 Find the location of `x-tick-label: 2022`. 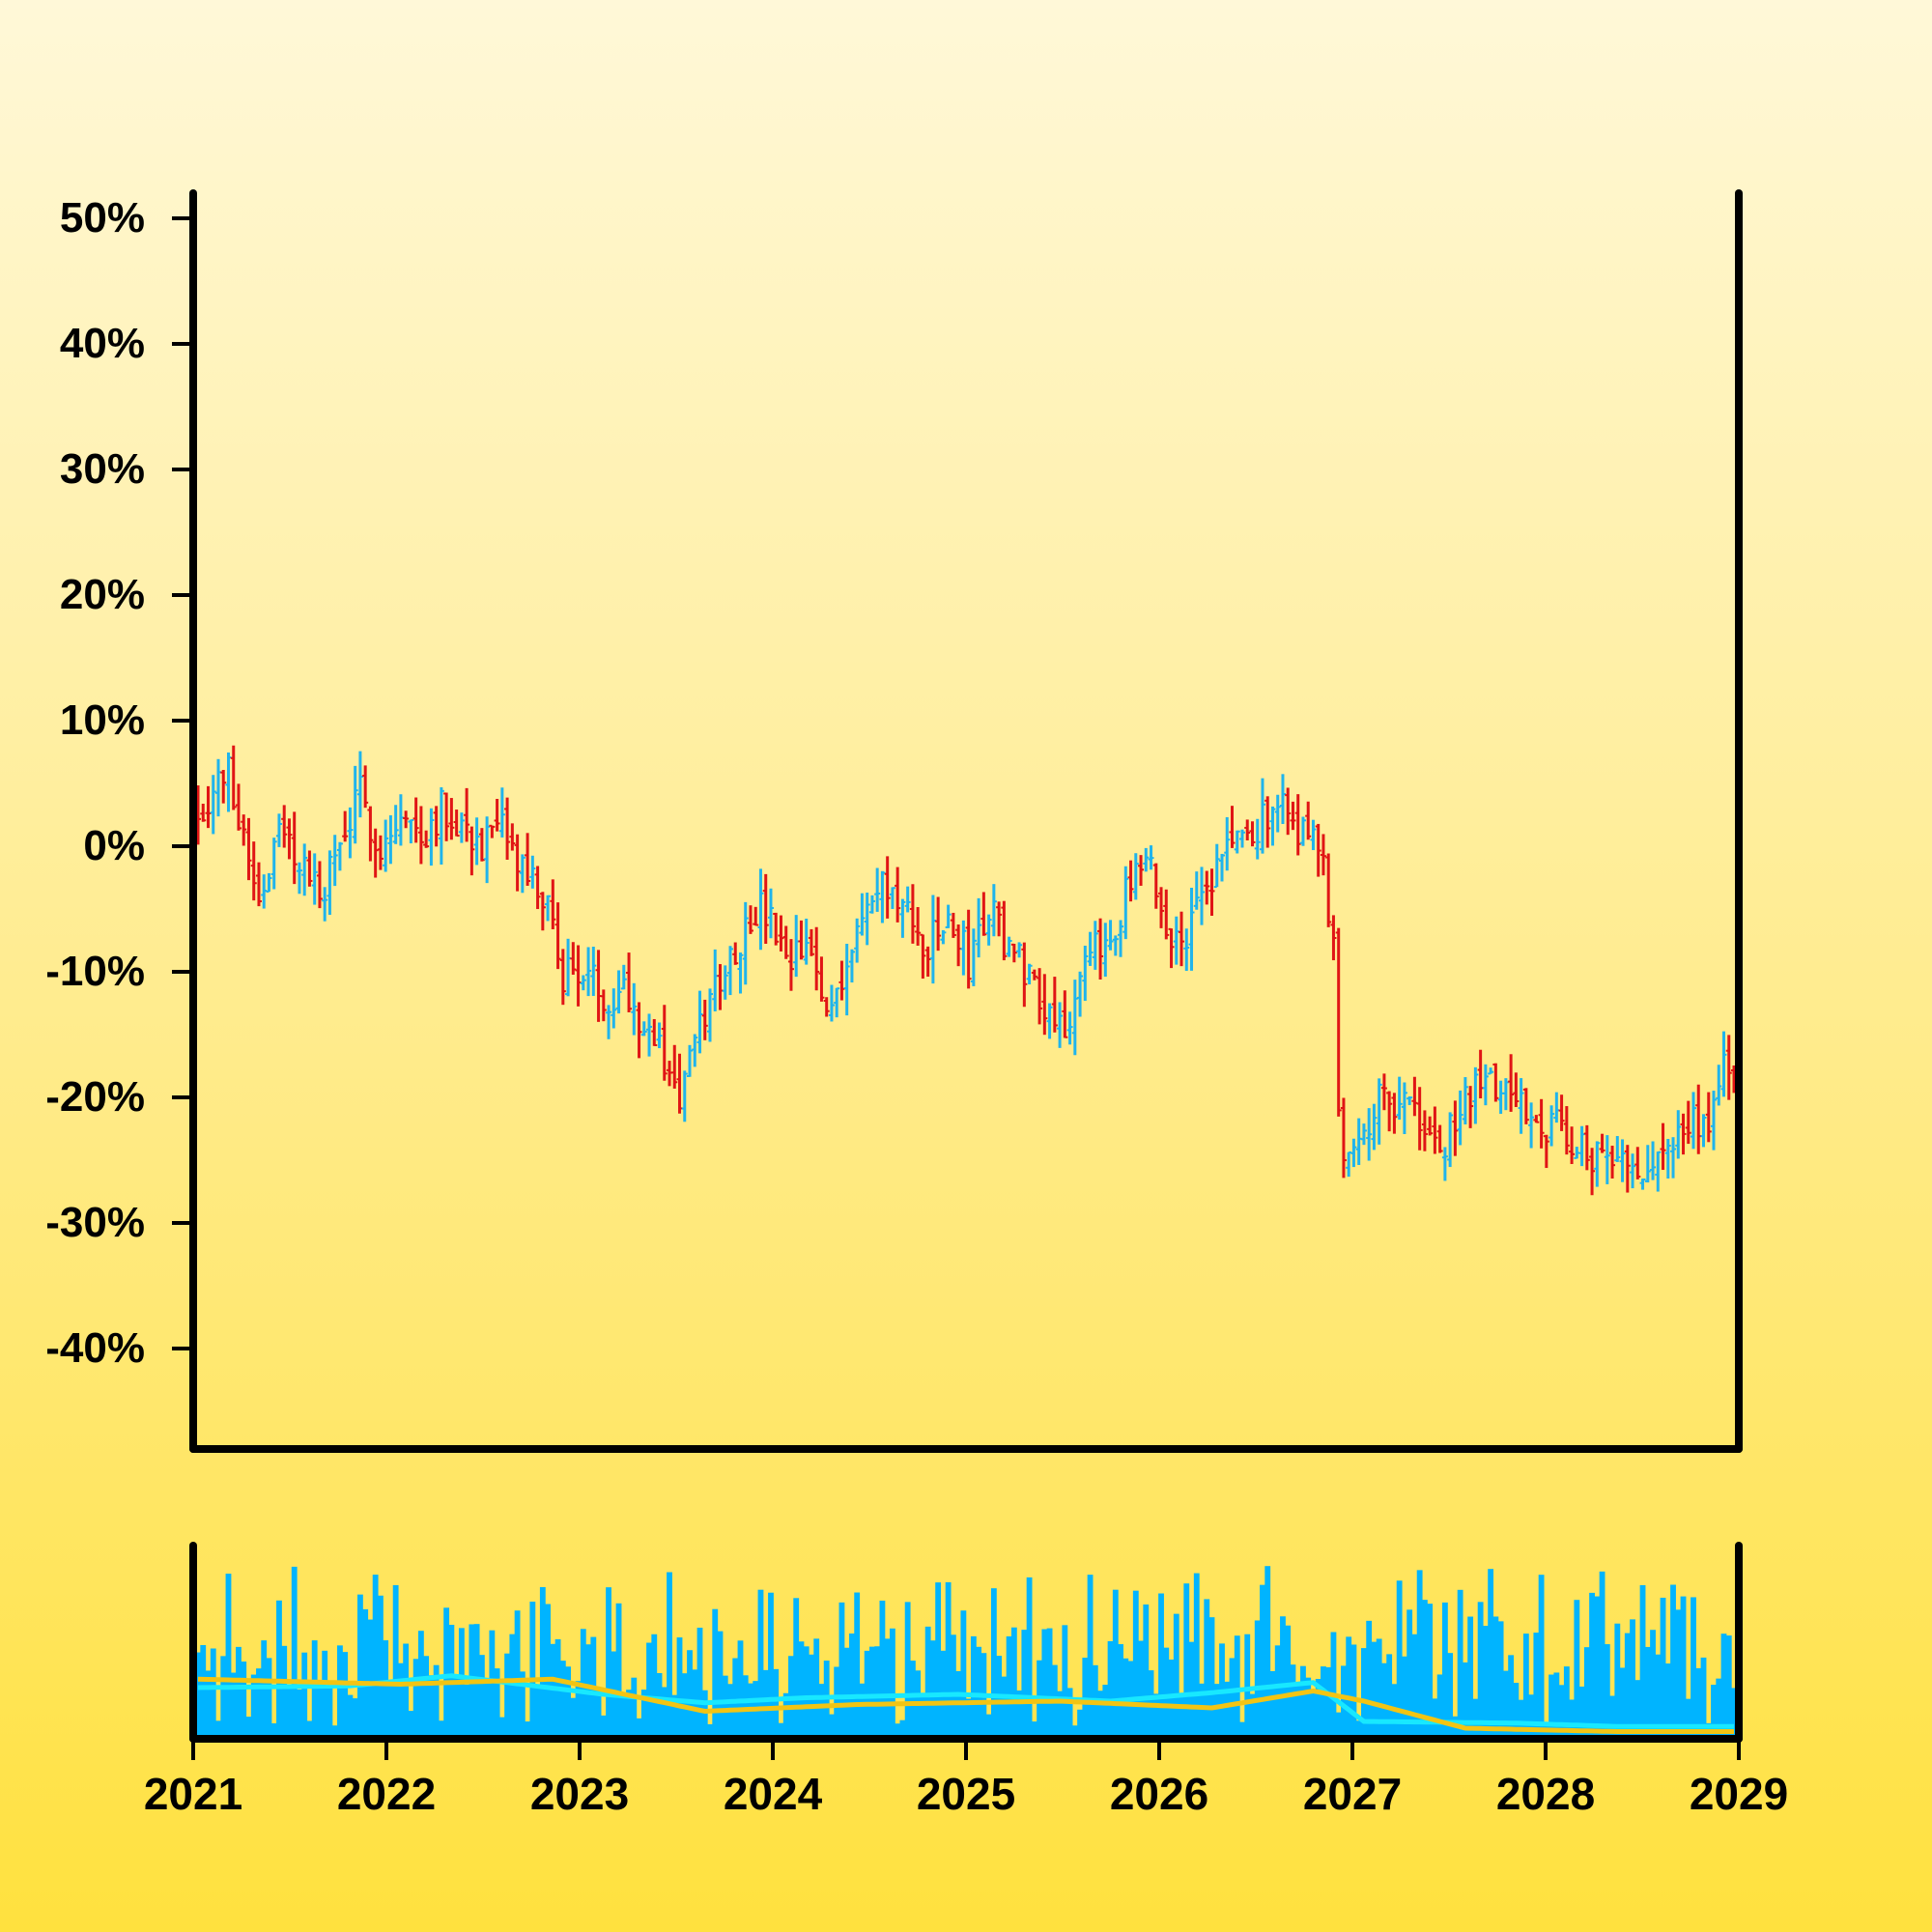

x-tick-label: 2022 is located at coordinates (386, 1794).